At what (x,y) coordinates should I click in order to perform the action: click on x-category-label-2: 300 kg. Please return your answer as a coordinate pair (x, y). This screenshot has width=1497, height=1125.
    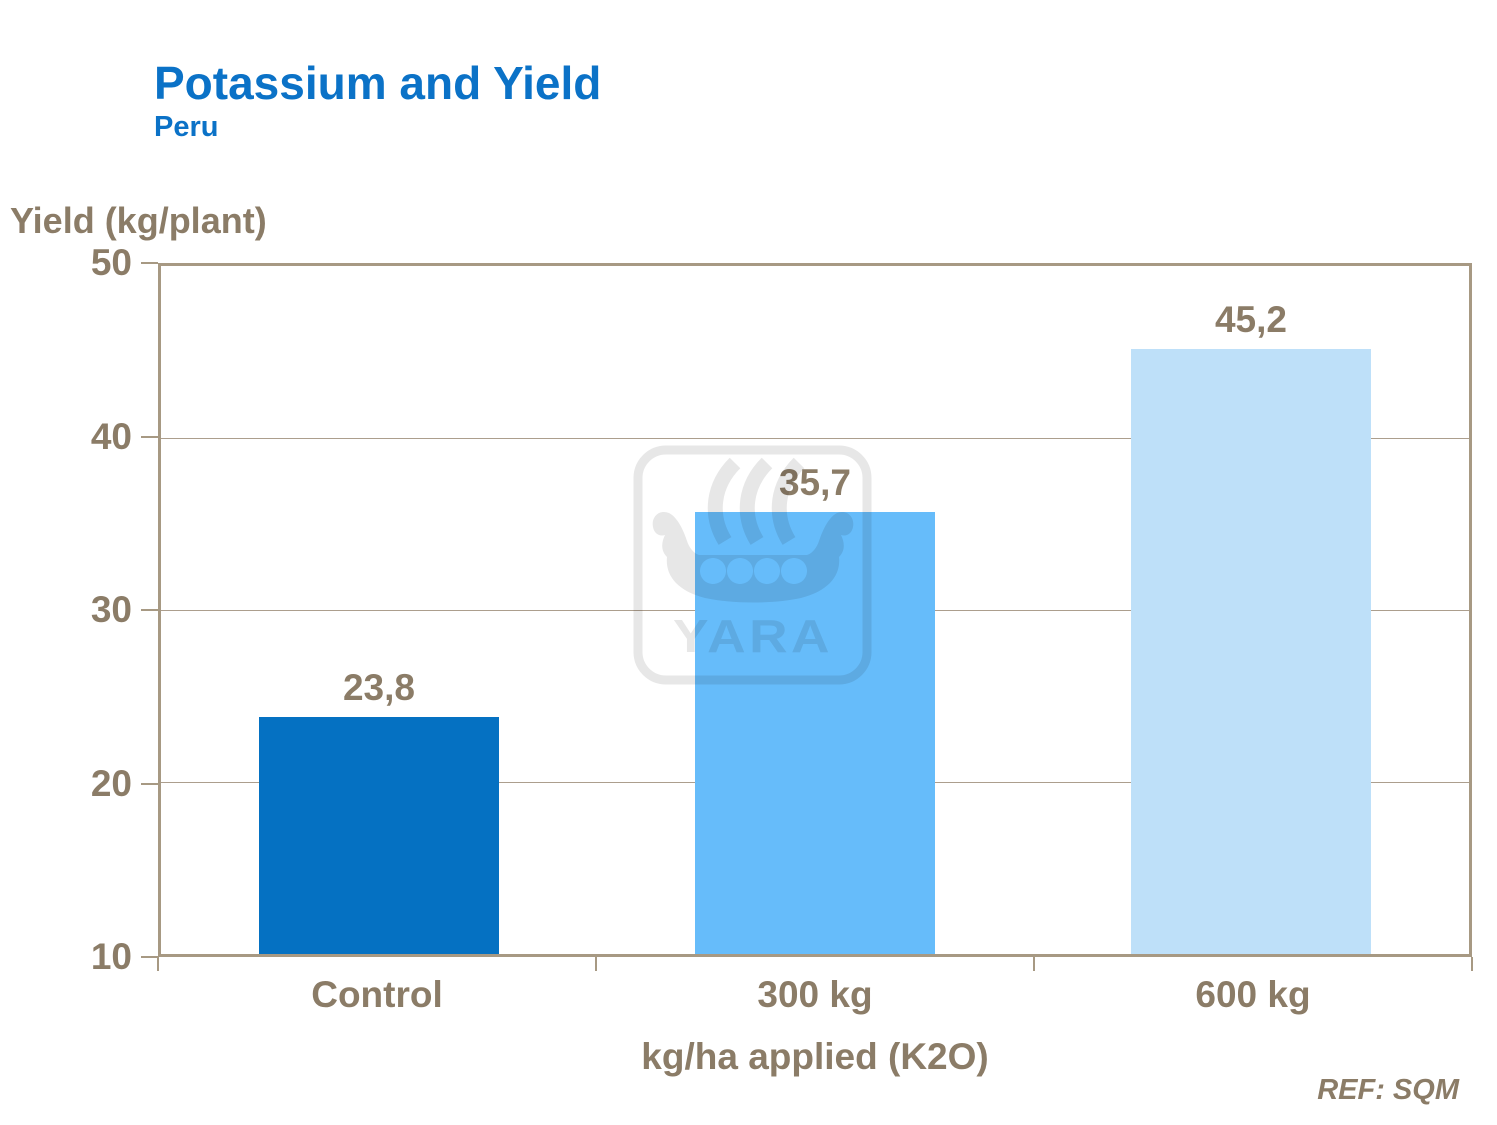
    Looking at the image, I should click on (815, 994).